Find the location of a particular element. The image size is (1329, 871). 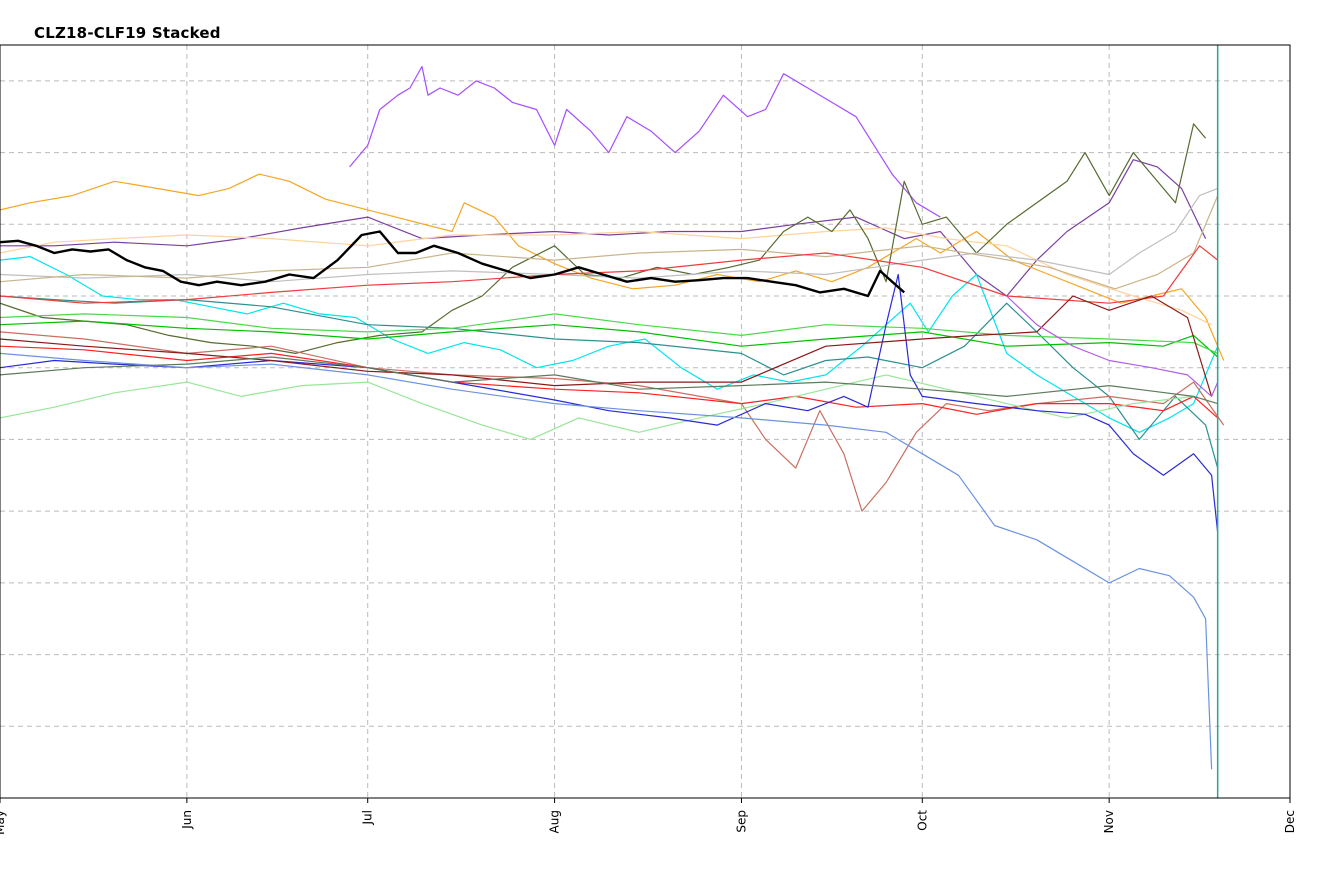

x-tick-label: Oct is located at coordinates (922, 820).